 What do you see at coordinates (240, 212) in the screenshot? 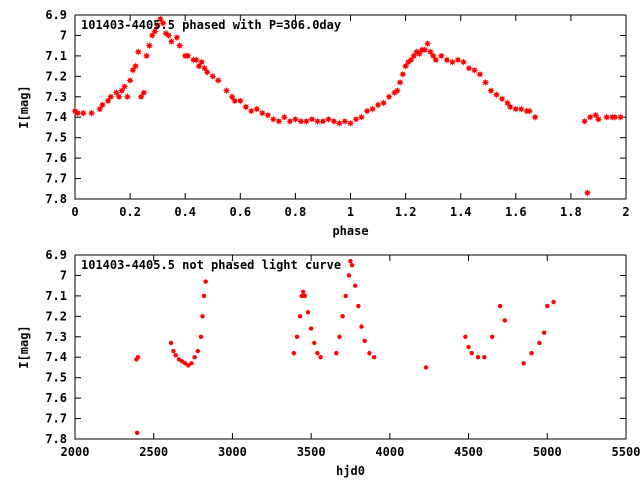
I see `x-tick-label: 0.6` at bounding box center [240, 212].